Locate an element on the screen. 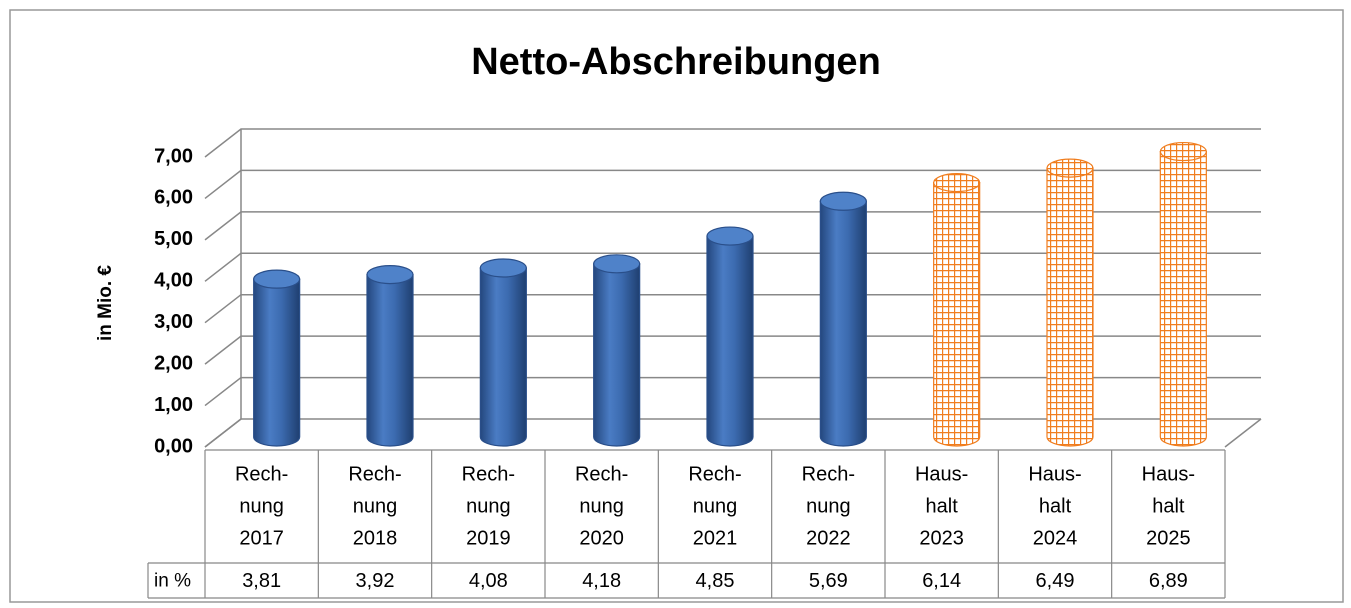  value-label: 6,49 is located at coordinates (1055, 581).